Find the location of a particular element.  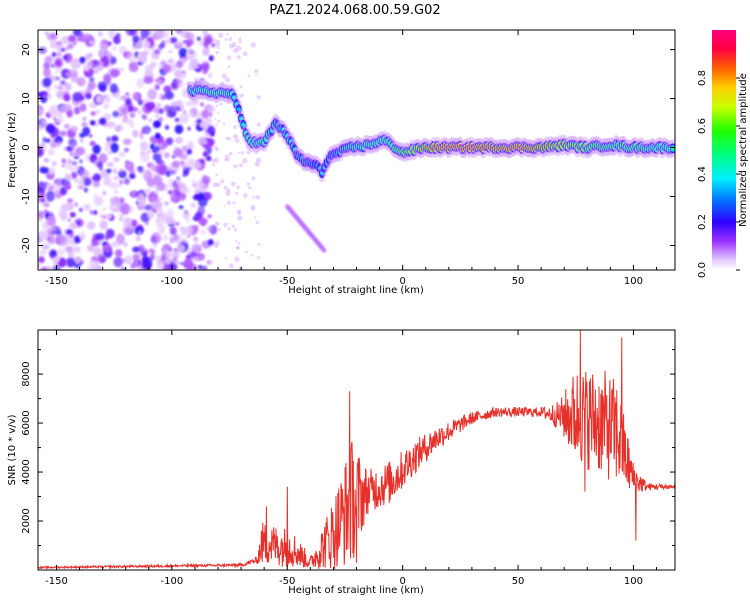

y-tick-label: 2000 is located at coordinates (26, 520).